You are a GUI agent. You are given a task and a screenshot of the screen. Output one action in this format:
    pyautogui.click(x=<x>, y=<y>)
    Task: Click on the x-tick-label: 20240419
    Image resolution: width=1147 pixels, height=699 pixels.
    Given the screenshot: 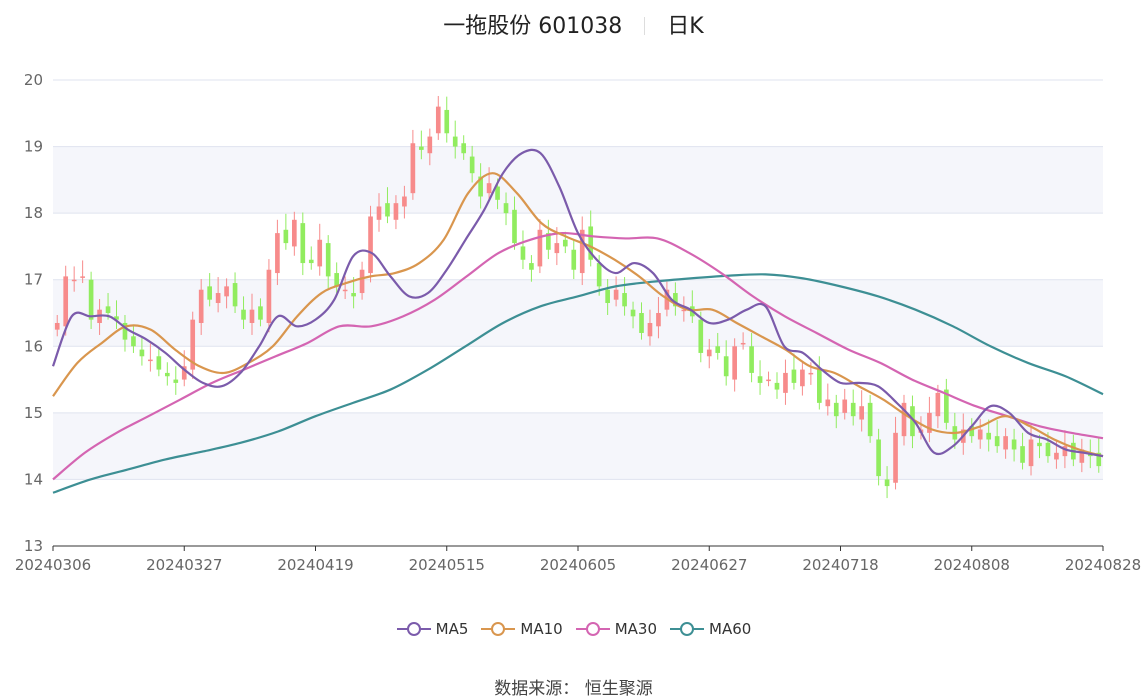 What is the action you would take?
    pyautogui.click(x=315, y=565)
    